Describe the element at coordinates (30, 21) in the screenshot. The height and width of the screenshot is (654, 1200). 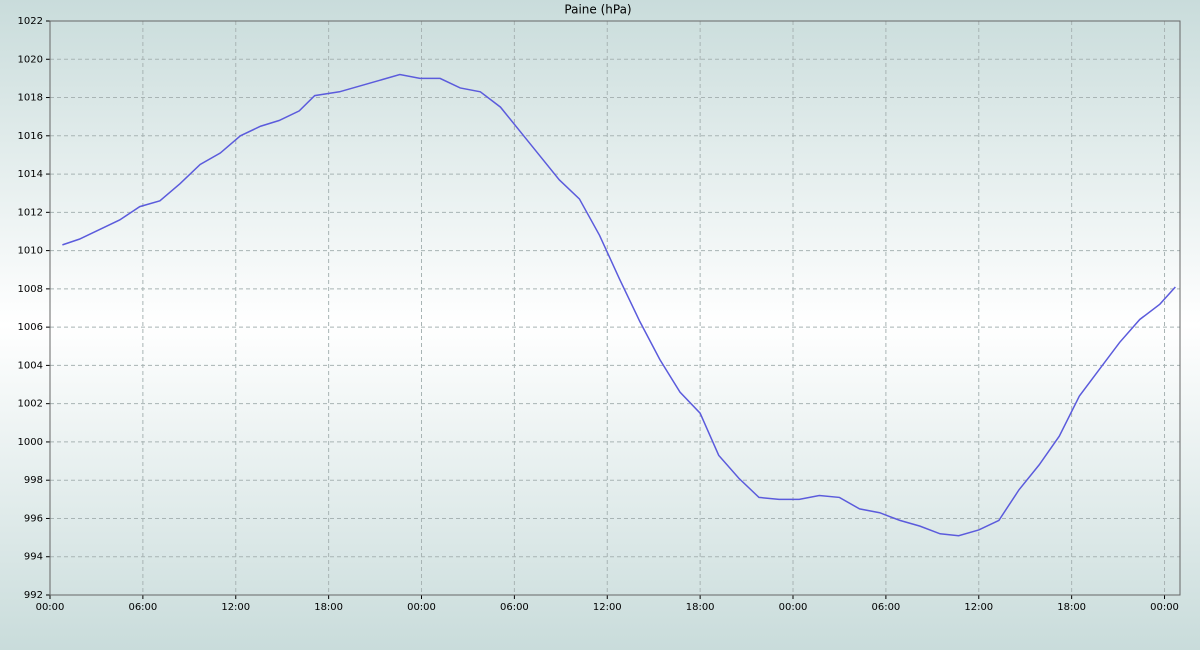
I see `y-tick-label: 1022` at that location.